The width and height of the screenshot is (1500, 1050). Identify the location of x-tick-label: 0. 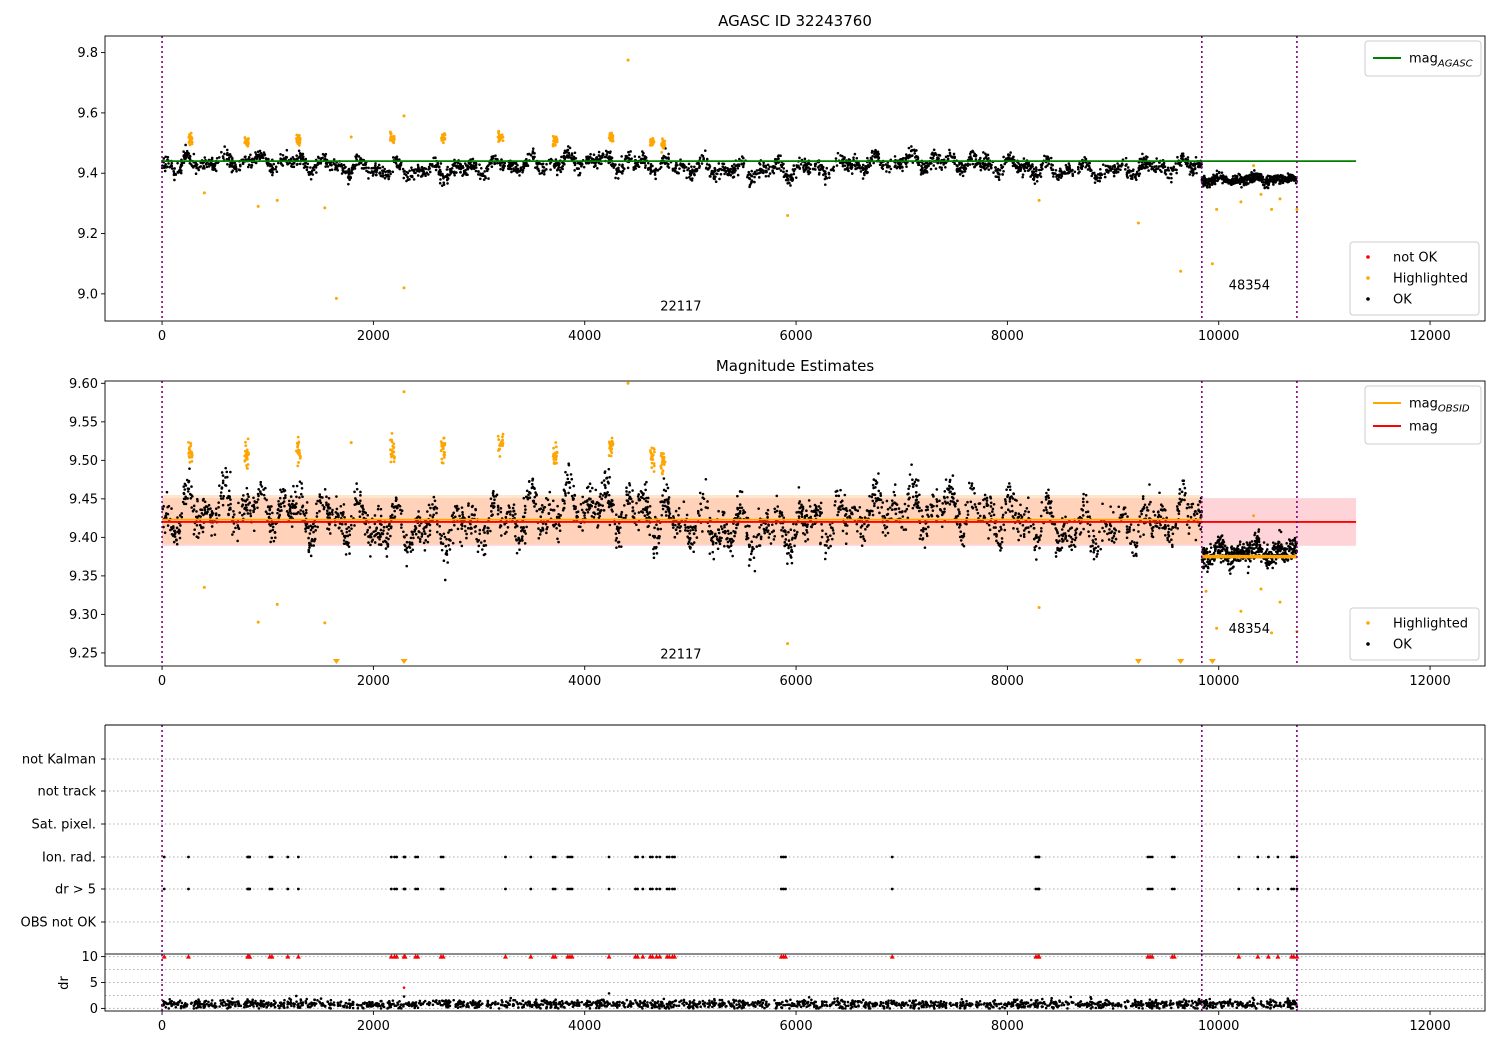
(162, 336).